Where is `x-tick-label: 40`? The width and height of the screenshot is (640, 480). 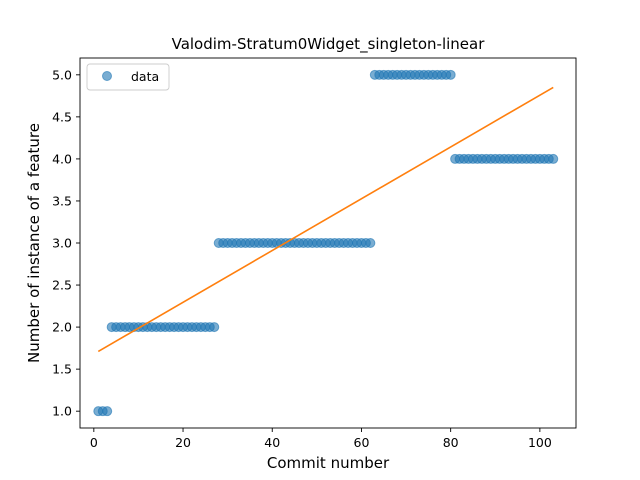
x-tick-label: 40 is located at coordinates (272, 442).